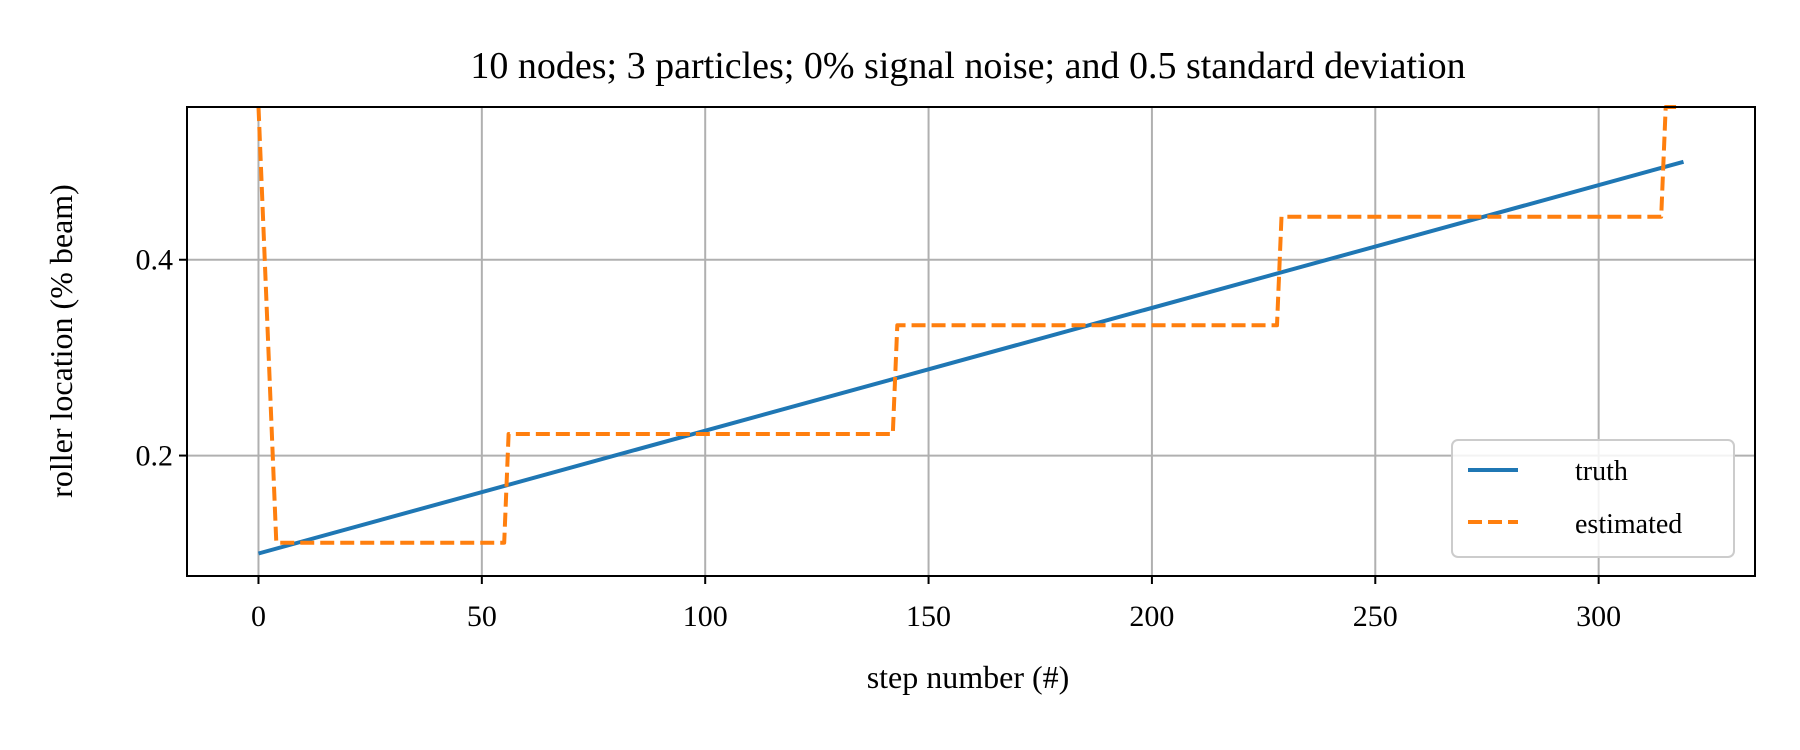  I want to click on x-tick-label: 100, so click(705, 616).